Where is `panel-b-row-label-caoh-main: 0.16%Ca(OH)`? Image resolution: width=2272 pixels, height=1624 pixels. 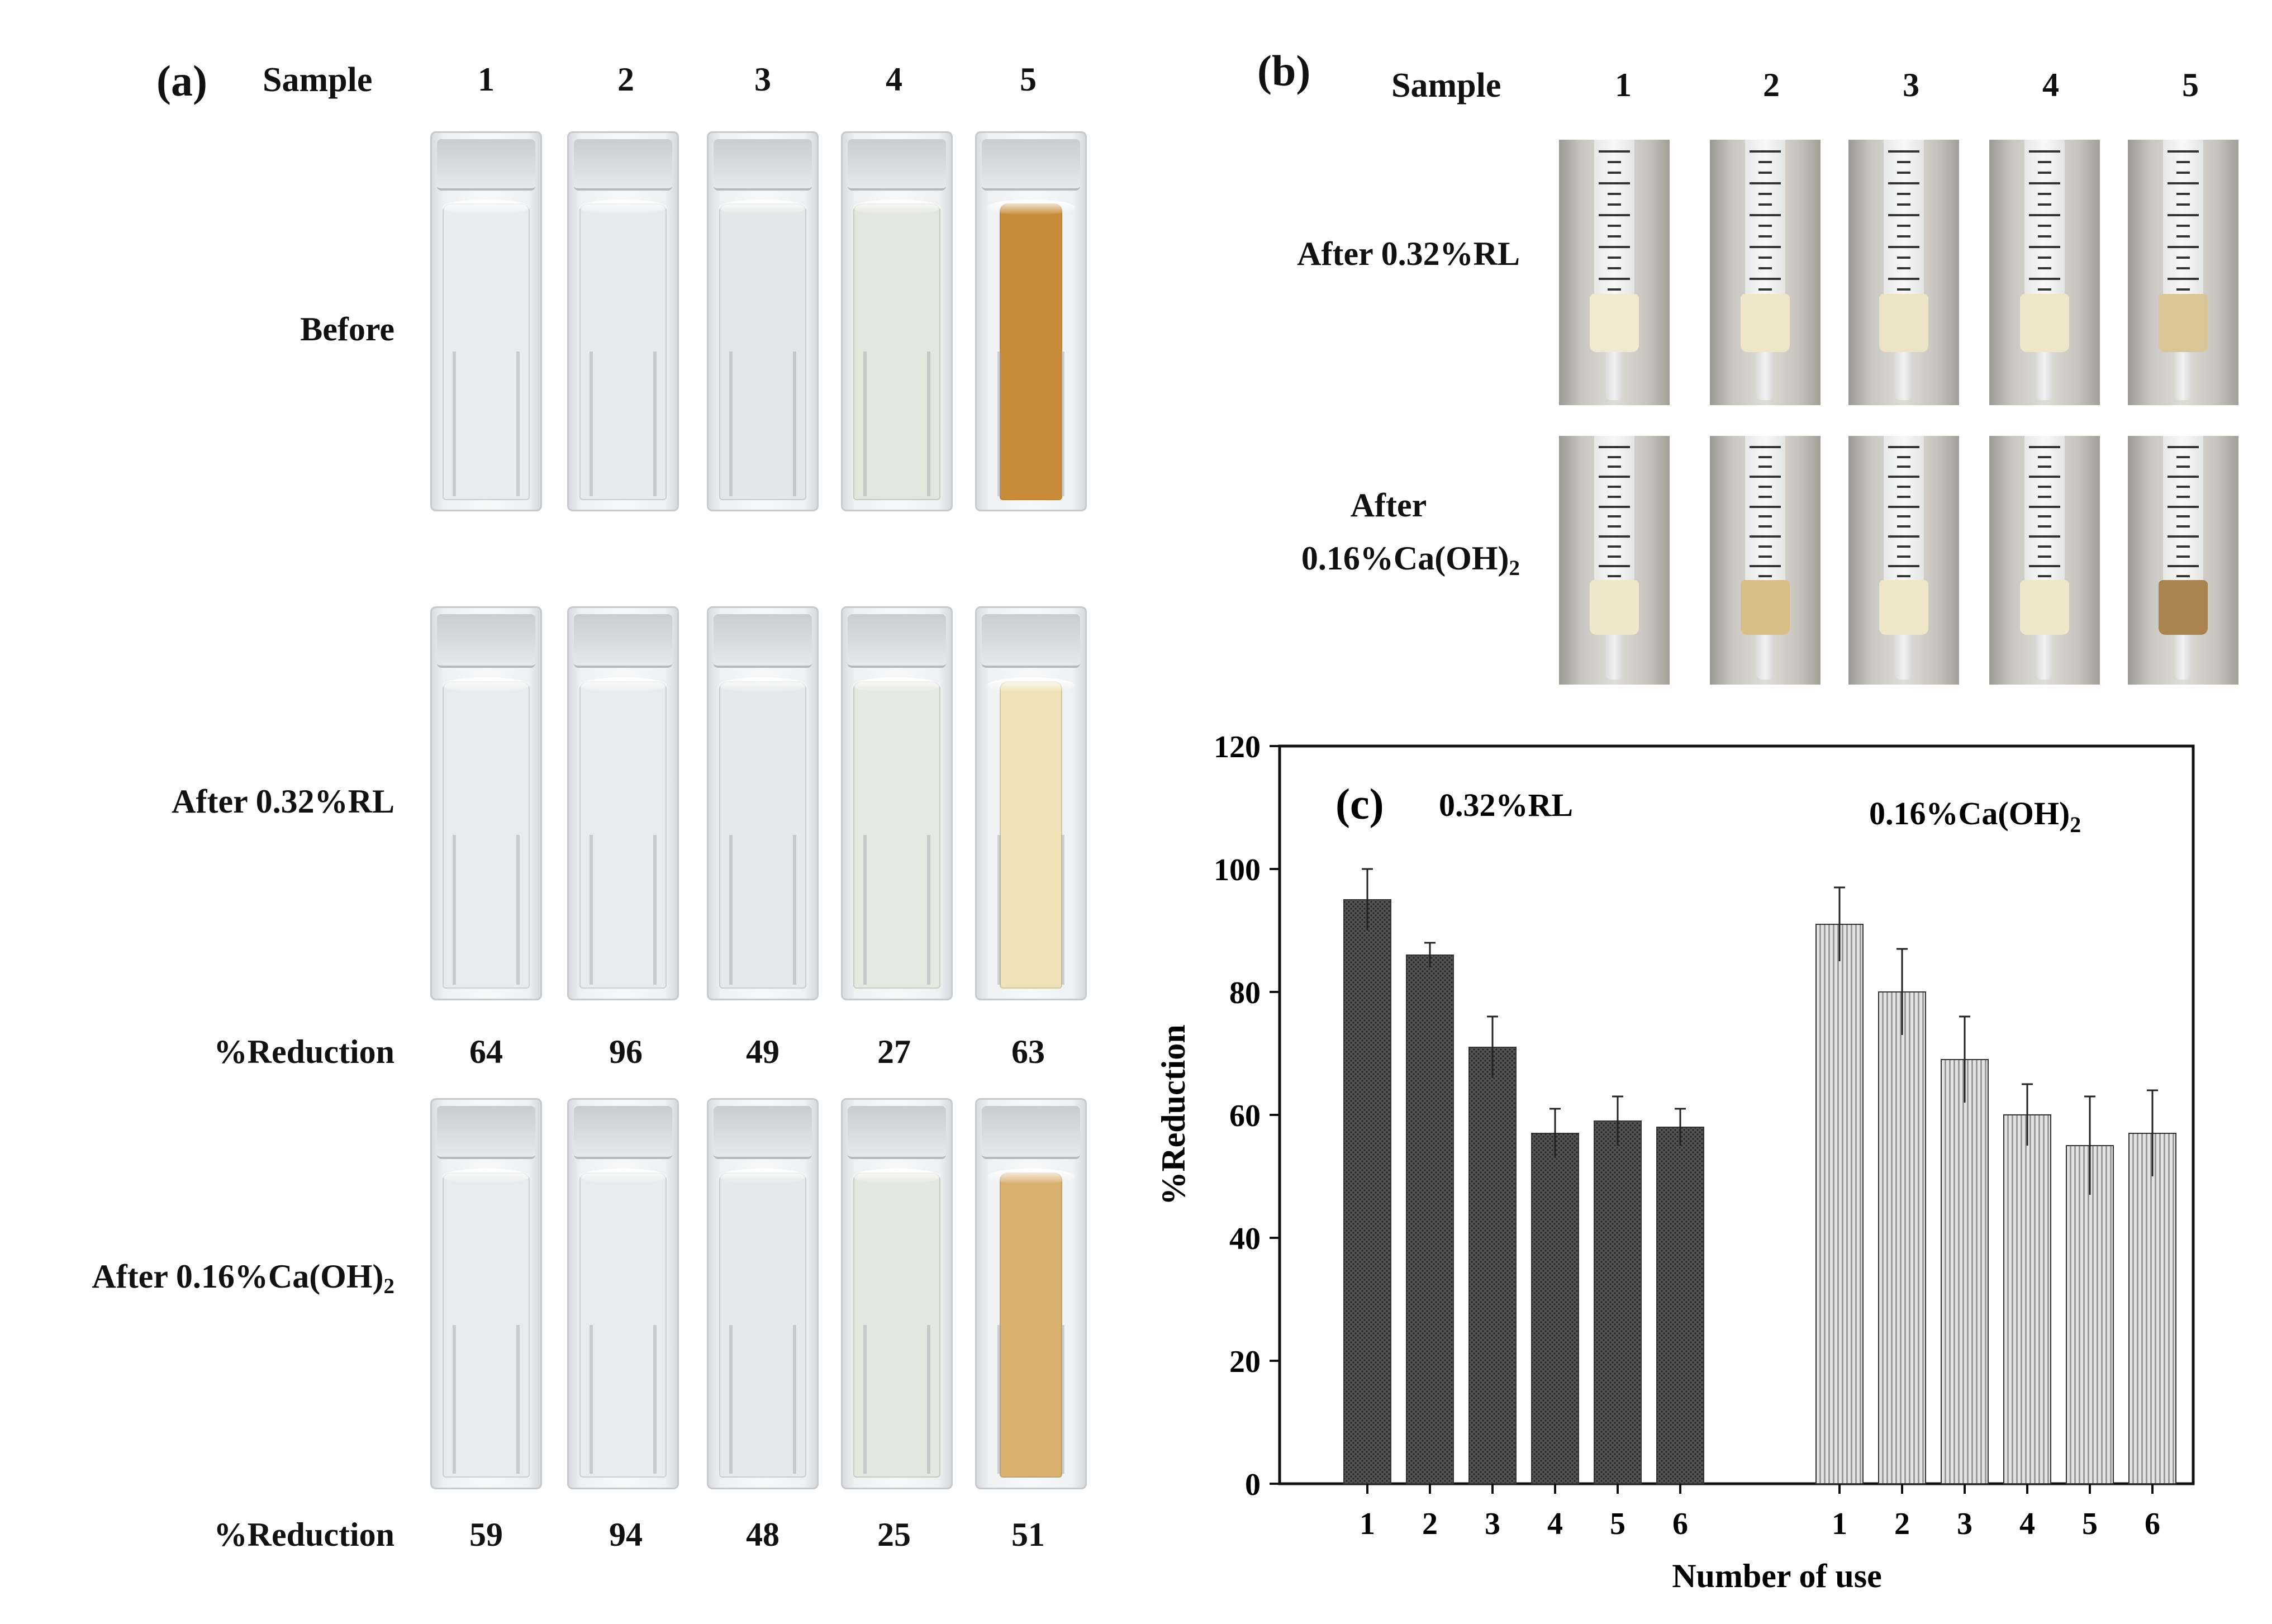
panel-b-row-label-caoh-main: 0.16%Ca(OH) is located at coordinates (1405, 558).